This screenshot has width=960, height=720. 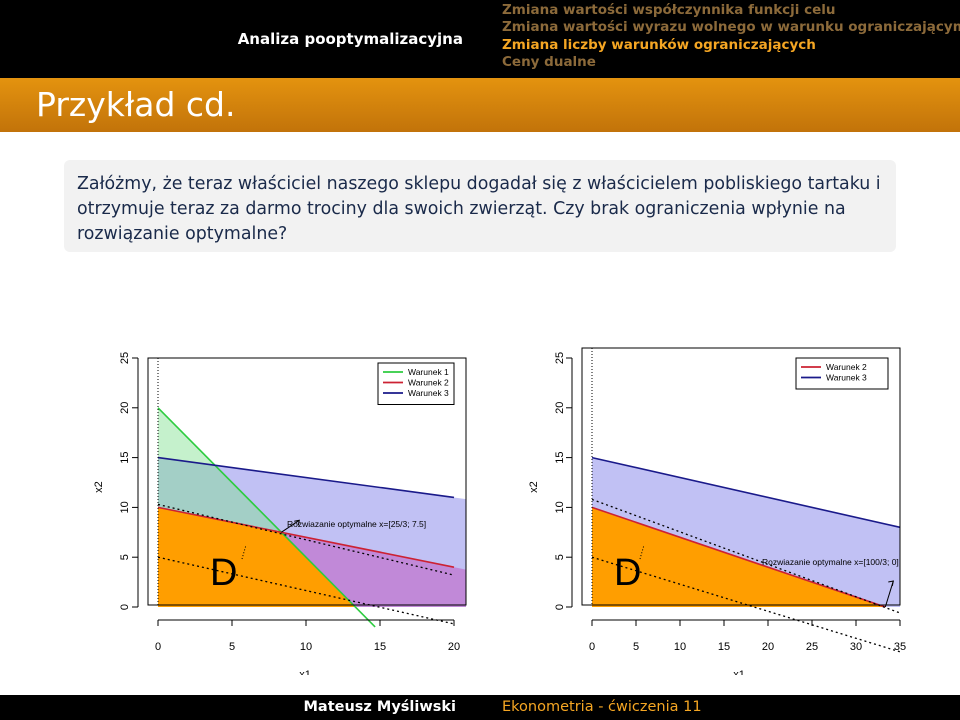 What do you see at coordinates (549, 61) in the screenshot?
I see `subsection-link: Ceny dualne` at bounding box center [549, 61].